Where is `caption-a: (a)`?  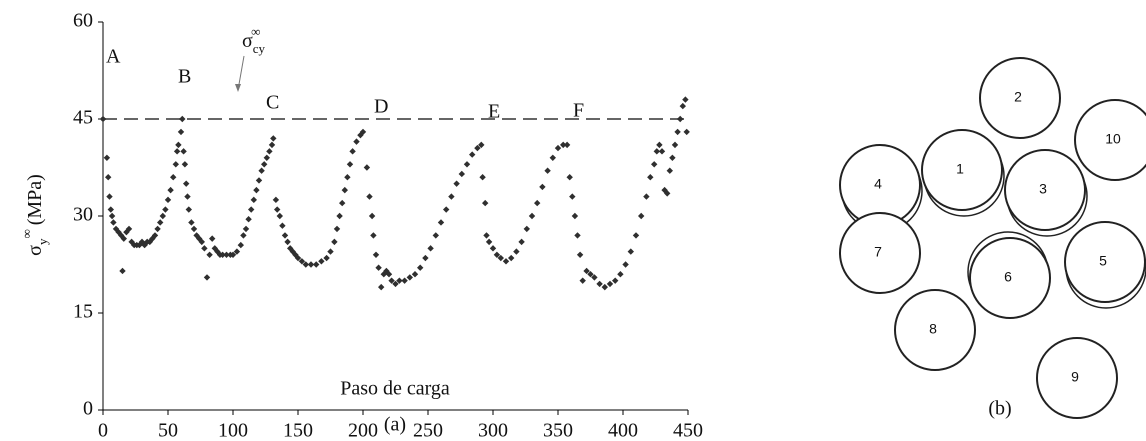
caption-a: (a) is located at coordinates (395, 425).